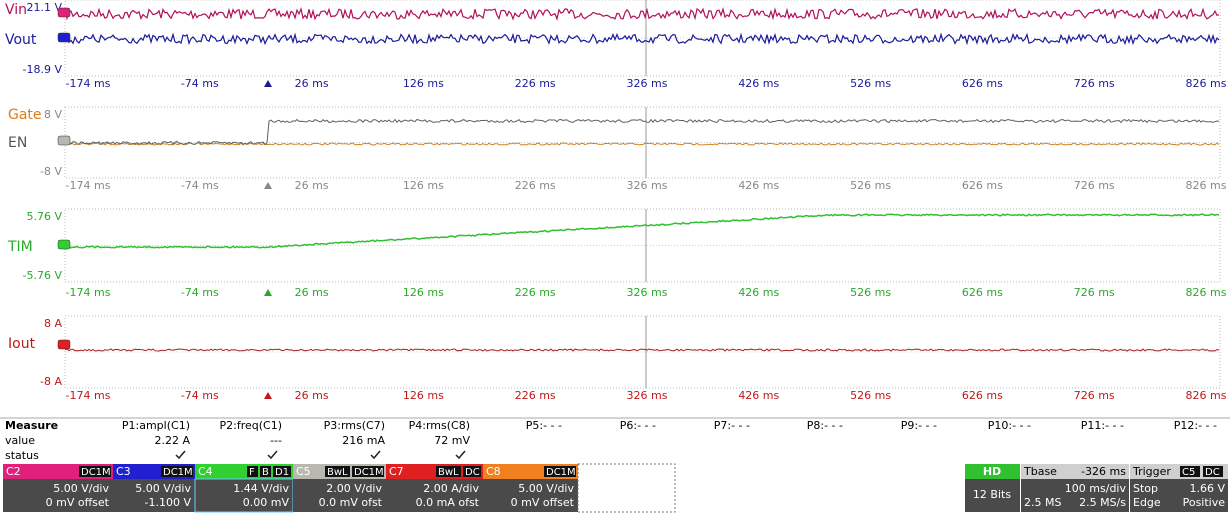 Image resolution: width=1230 pixels, height=513 pixels. I want to click on x-tick-label: 226 ms, so click(535, 185).